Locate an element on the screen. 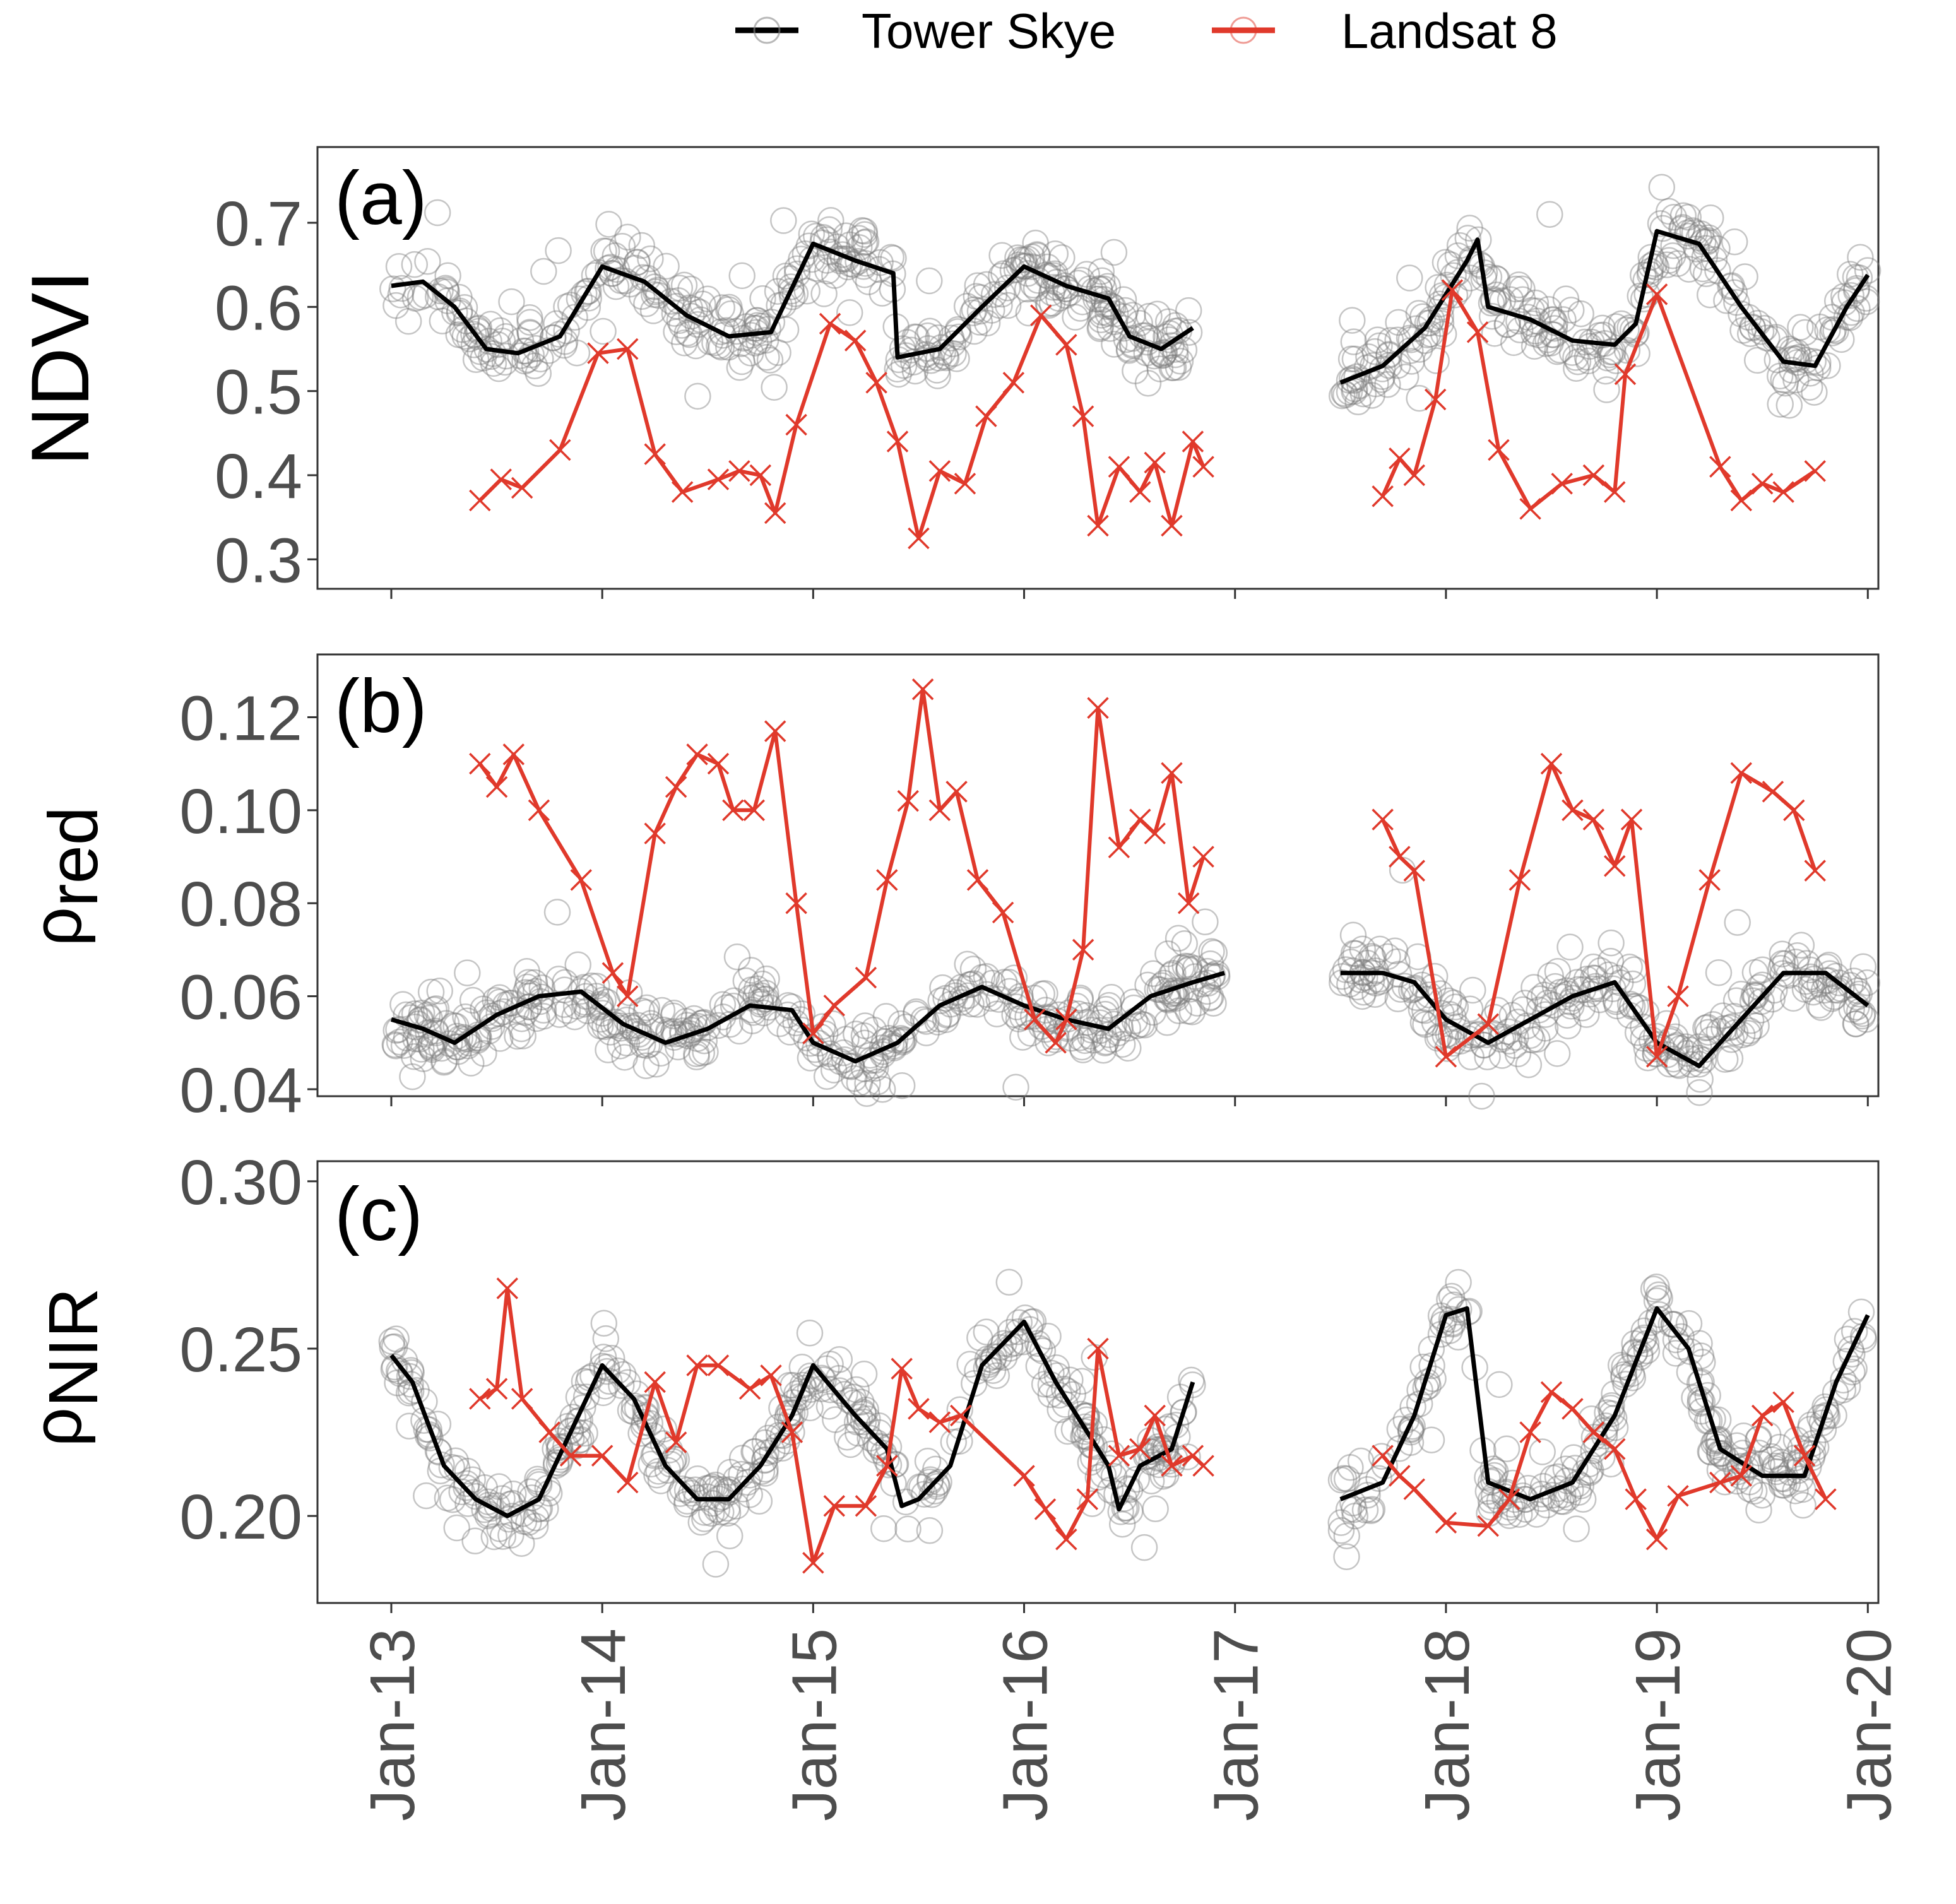 The height and width of the screenshot is (1904, 1956). panel-b-ylabel: ρ red is located at coordinates (65, 877).